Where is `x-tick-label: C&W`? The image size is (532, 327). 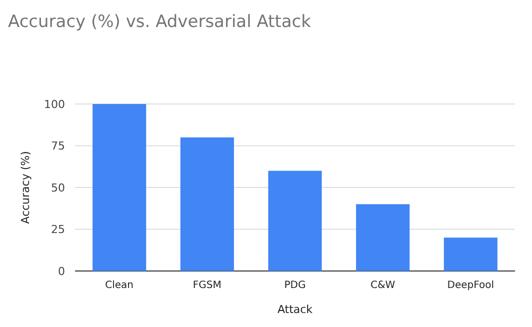 x-tick-label: C&W is located at coordinates (383, 285).